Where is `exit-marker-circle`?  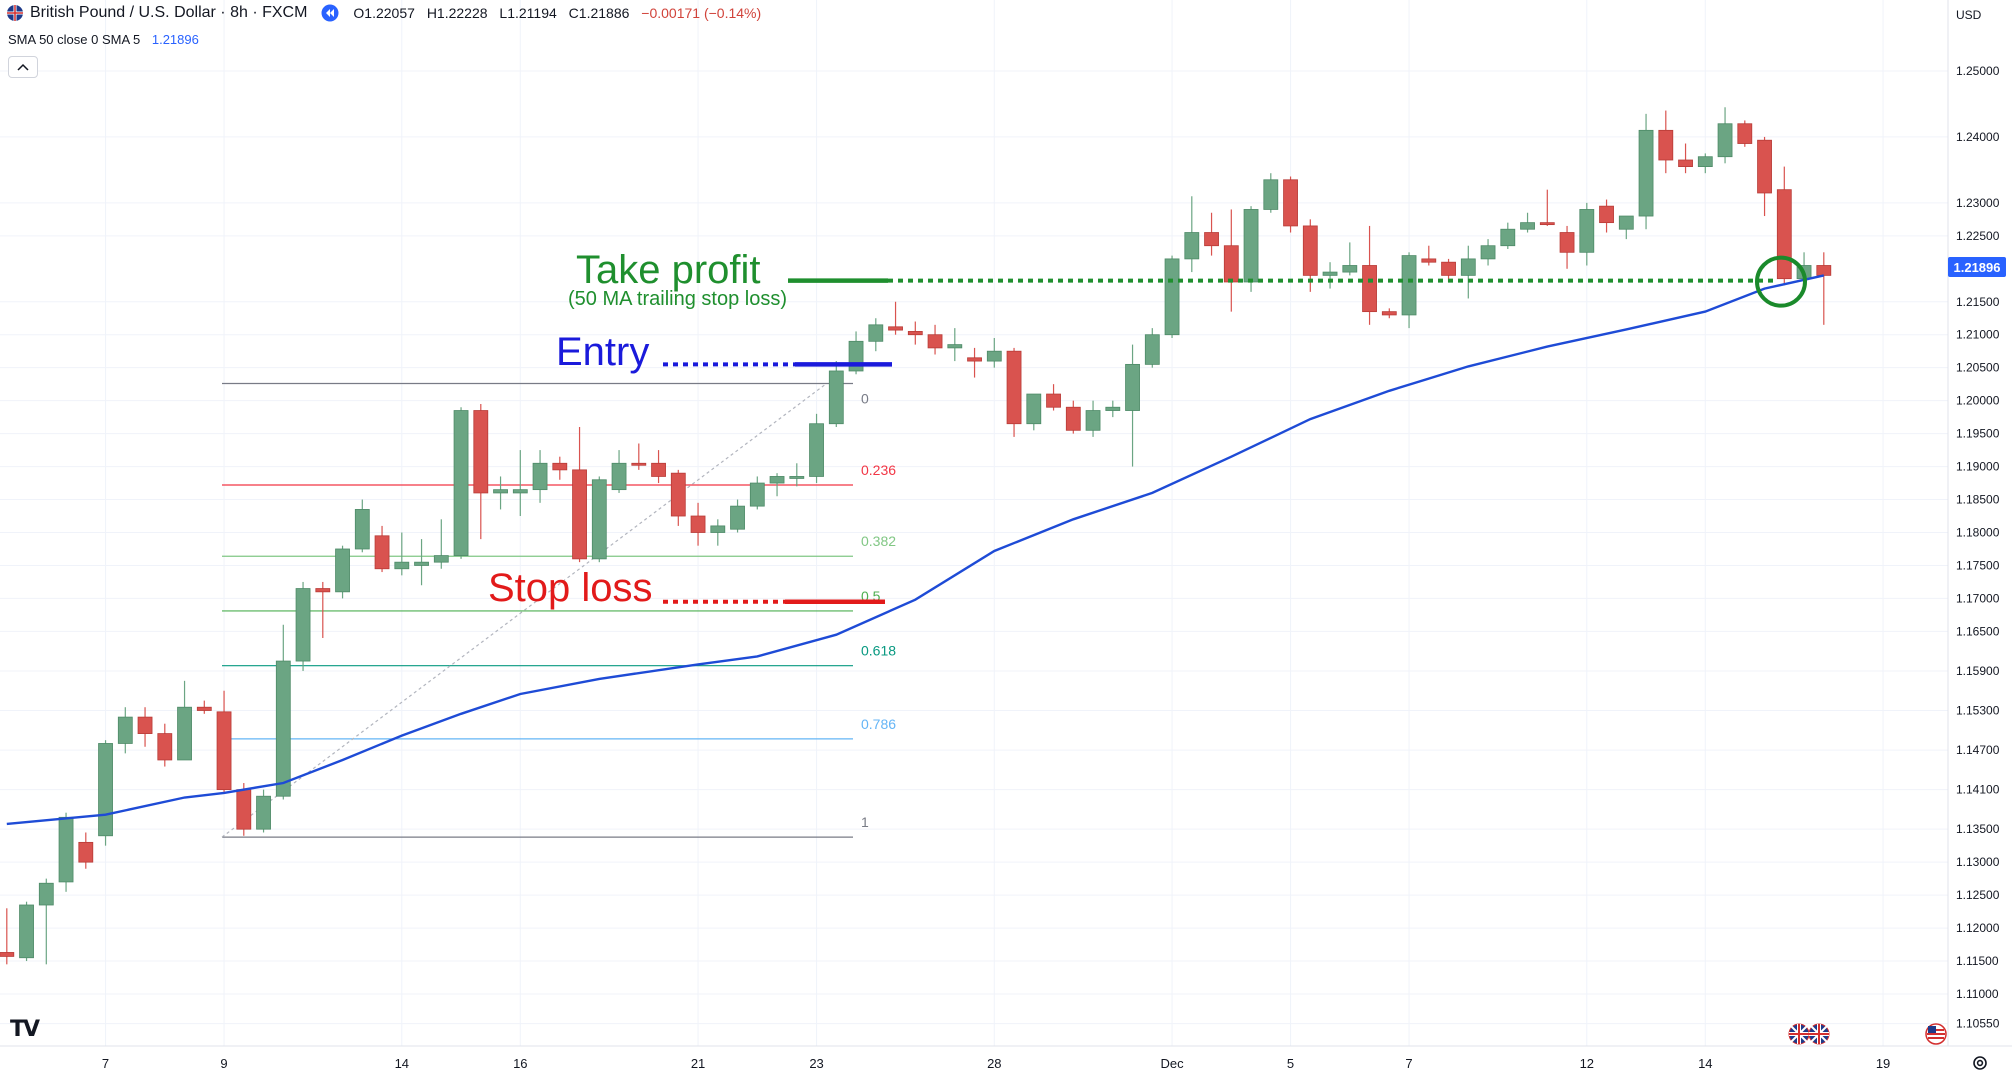
exit-marker-circle is located at coordinates (1781, 281).